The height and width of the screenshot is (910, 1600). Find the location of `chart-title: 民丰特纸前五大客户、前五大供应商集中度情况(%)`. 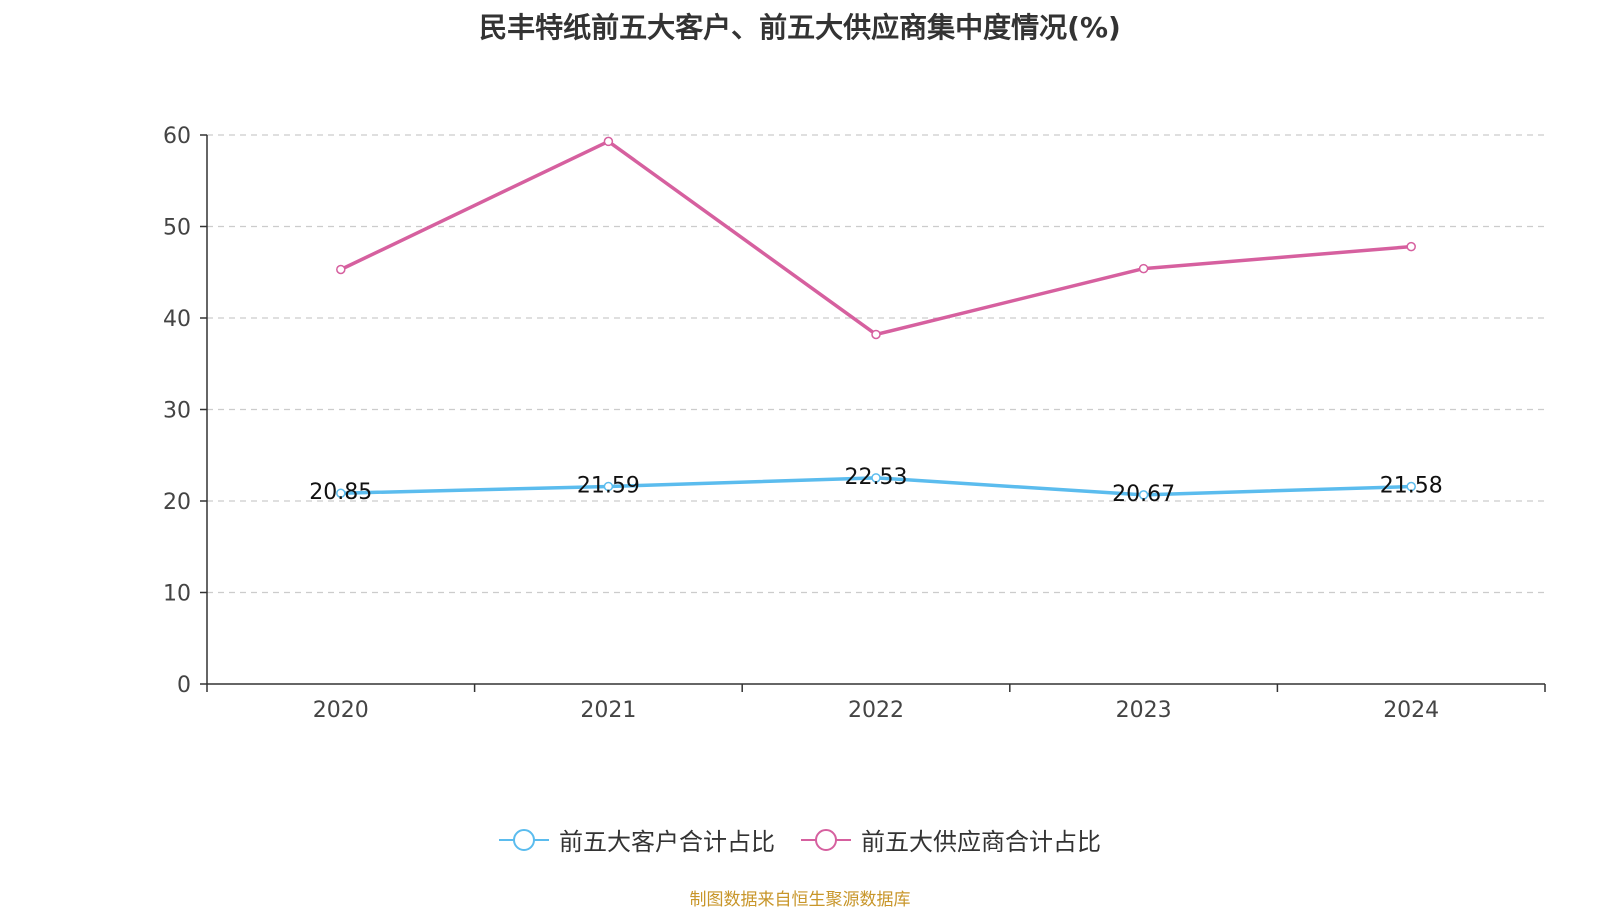

chart-title: 民丰特纸前五大客户、前五大供应商集中度情况(%) is located at coordinates (800, 27).